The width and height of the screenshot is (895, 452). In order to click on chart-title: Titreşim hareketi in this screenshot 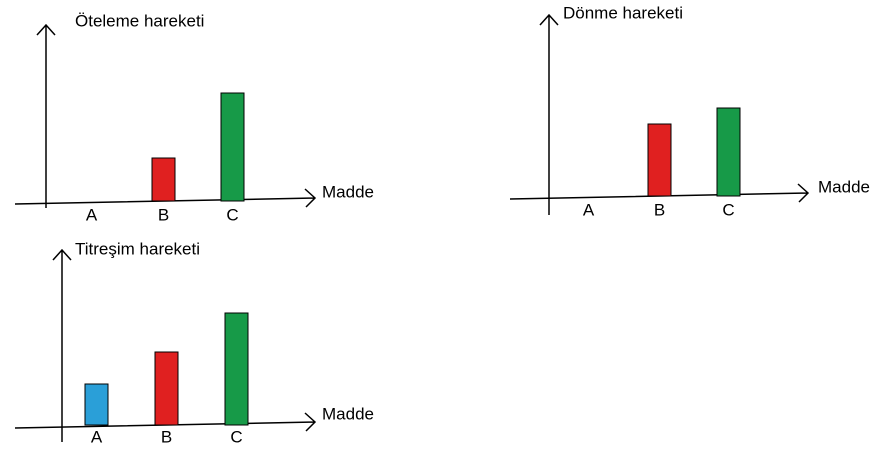, I will do `click(137, 248)`.